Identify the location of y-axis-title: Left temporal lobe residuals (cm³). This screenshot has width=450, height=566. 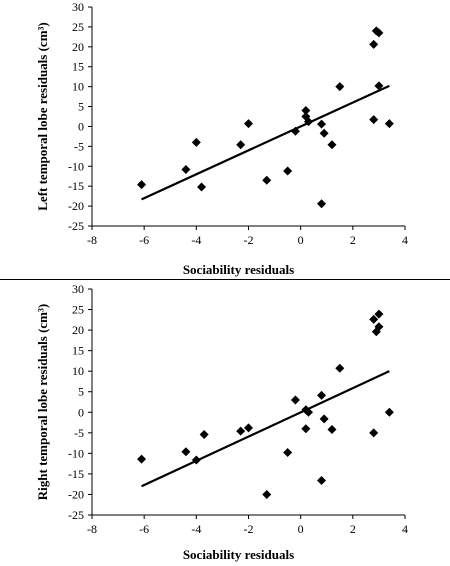
(42, 116).